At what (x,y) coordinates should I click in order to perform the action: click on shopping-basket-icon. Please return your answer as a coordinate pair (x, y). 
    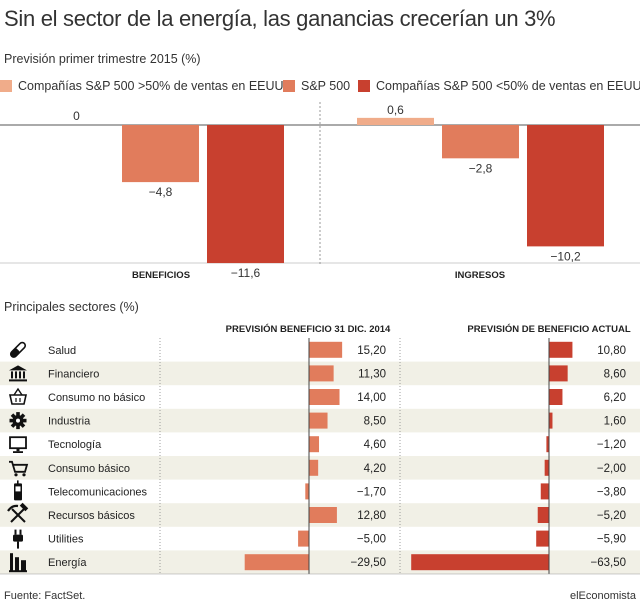
    Looking at the image, I should click on (18, 396).